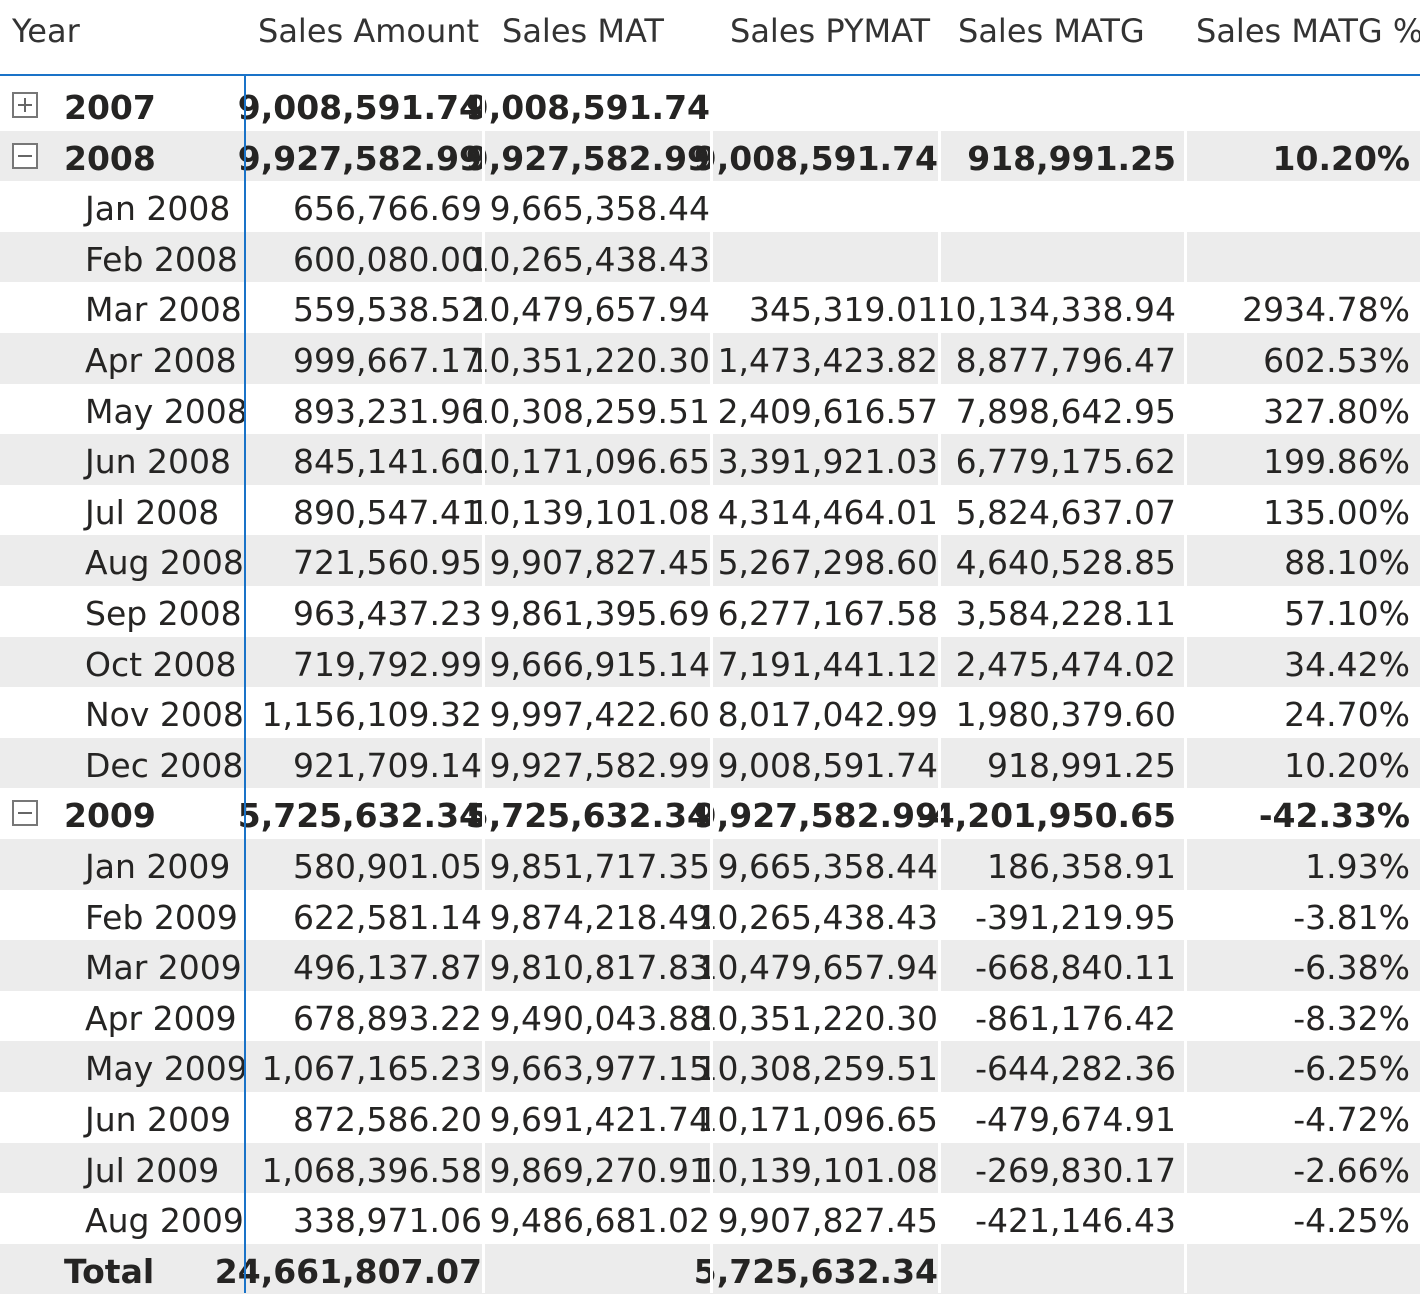 The image size is (1420, 1294). Describe the element at coordinates (1075, 1119) in the screenshot. I see `value-cell: -479,674.91` at that location.